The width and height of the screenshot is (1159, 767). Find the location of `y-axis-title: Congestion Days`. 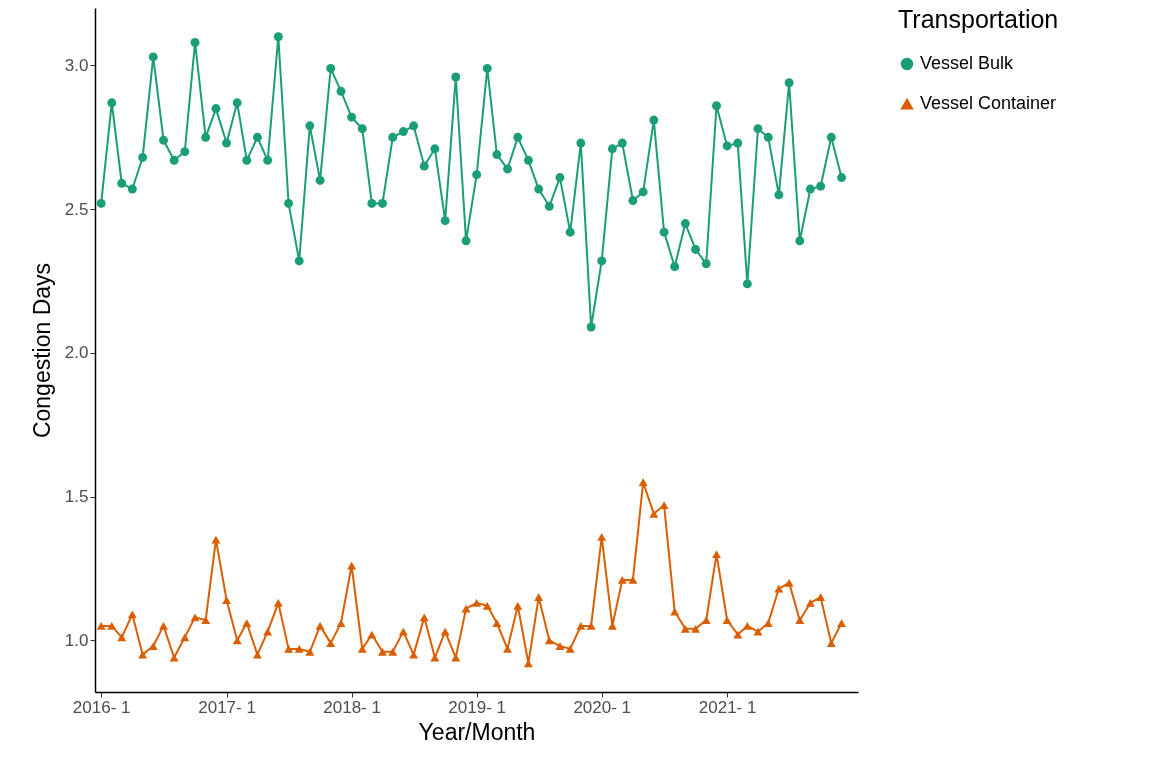

y-axis-title: Congestion Days is located at coordinates (41, 350).